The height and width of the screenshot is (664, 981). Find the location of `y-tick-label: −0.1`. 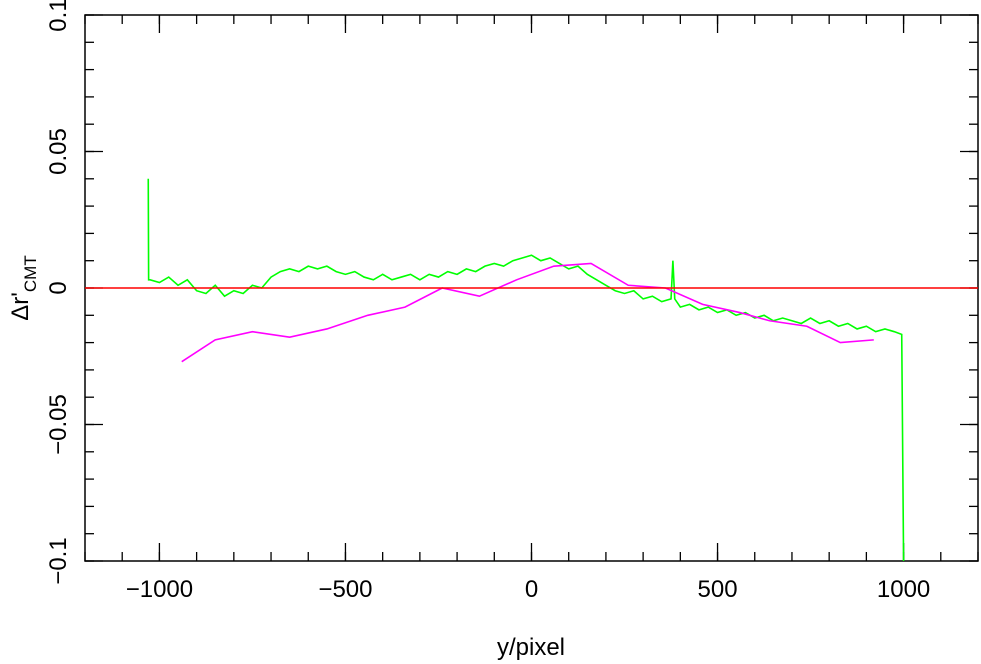

y-tick-label: −0.1 is located at coordinates (58, 560).